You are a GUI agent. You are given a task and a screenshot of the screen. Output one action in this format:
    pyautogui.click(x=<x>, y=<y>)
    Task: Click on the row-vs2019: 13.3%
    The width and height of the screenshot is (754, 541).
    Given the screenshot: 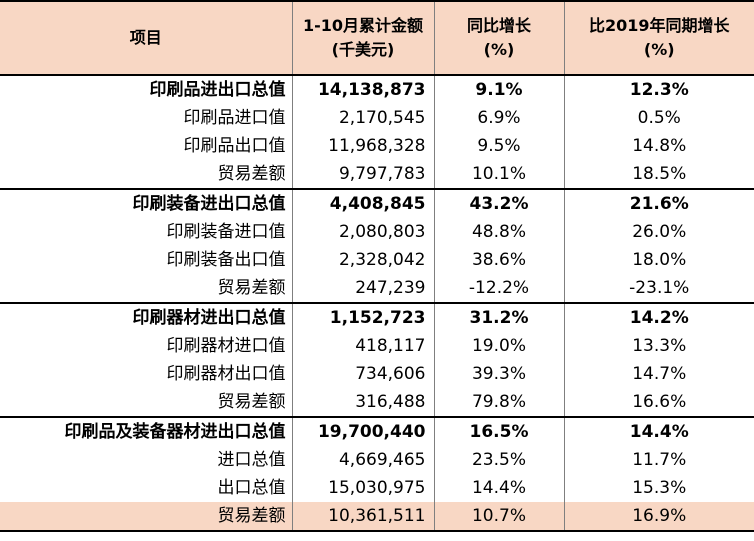 What is the action you would take?
    pyautogui.click(x=658, y=346)
    